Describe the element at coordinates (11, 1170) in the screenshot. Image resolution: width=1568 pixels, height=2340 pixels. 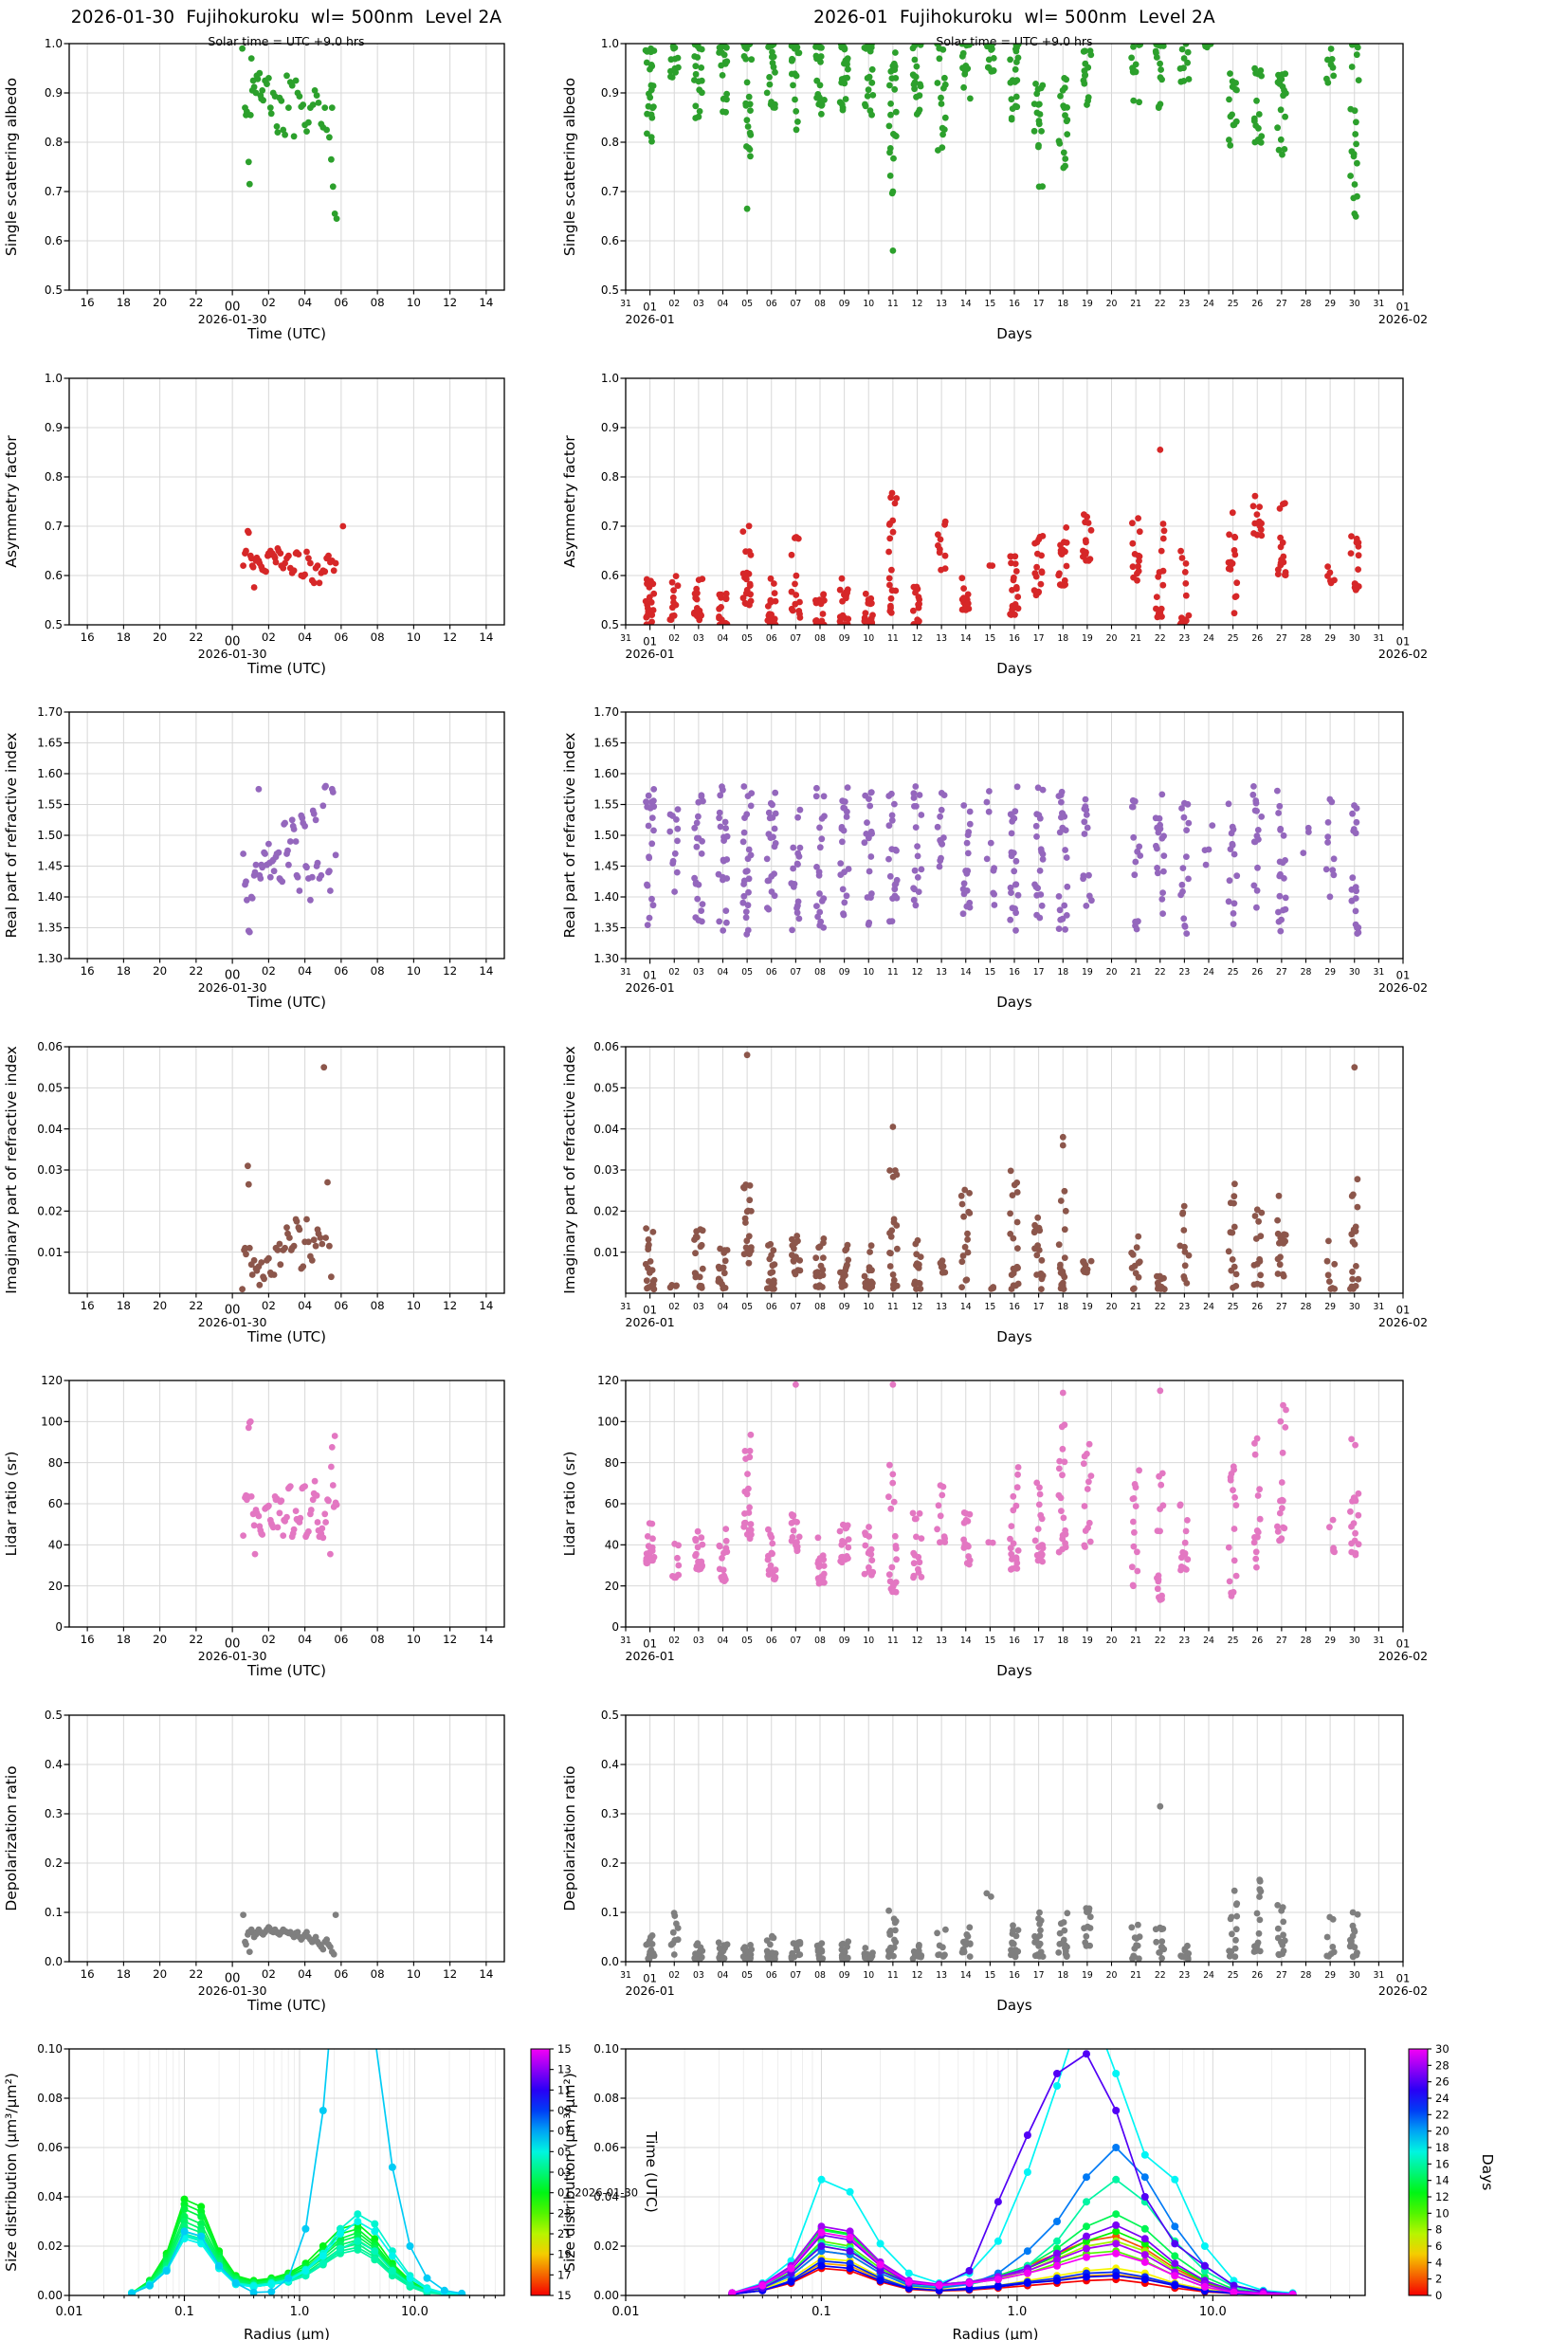
I see `svg-text:Imaginary part of refractive i: Imaginary part of refractive index` at that location.